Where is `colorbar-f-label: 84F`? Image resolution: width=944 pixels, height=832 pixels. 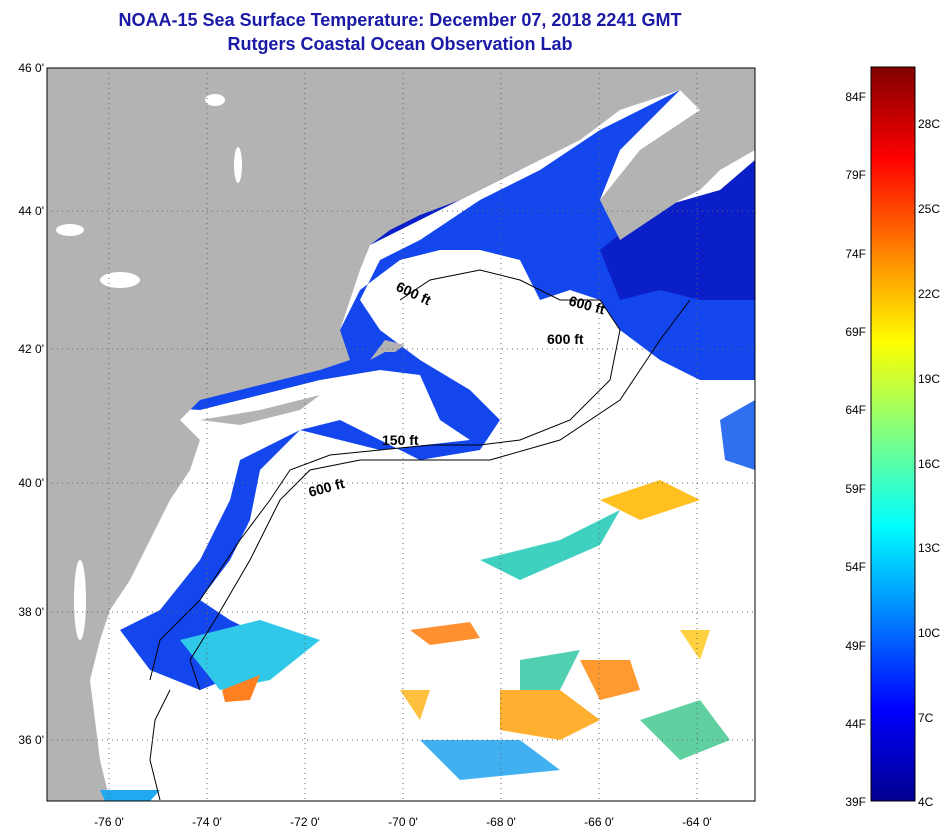
colorbar-f-label: 84F is located at coordinates (855, 97).